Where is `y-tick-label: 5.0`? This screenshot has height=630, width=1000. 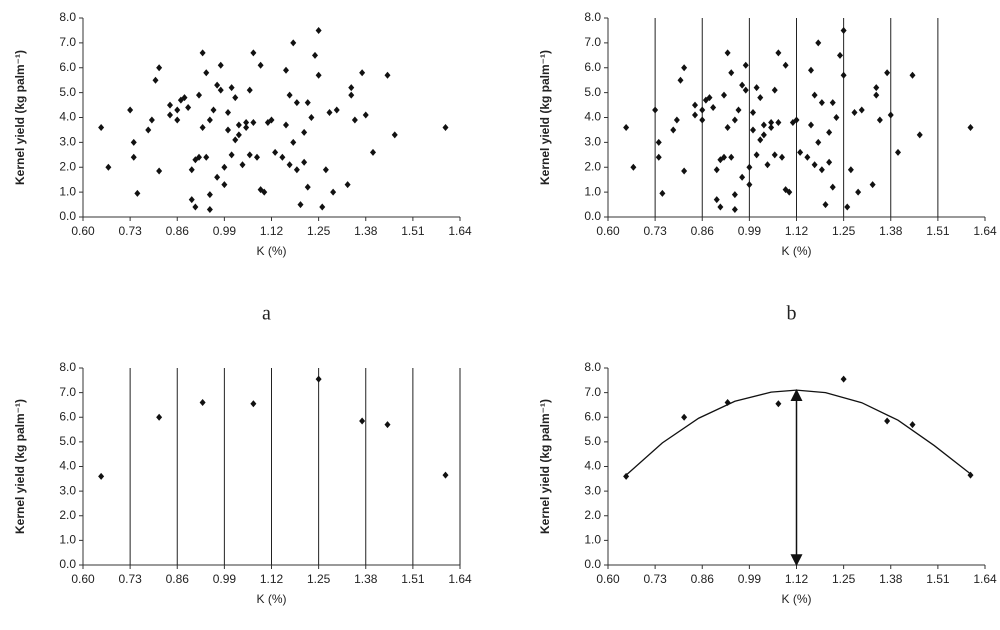
y-tick-label: 5.0 is located at coordinates (592, 441).